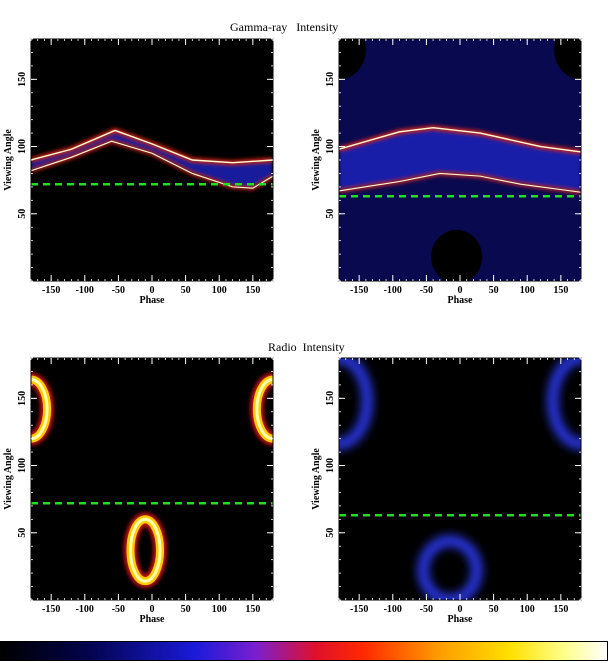  What do you see at coordinates (304, 651) in the screenshot?
I see `colorbar` at bounding box center [304, 651].